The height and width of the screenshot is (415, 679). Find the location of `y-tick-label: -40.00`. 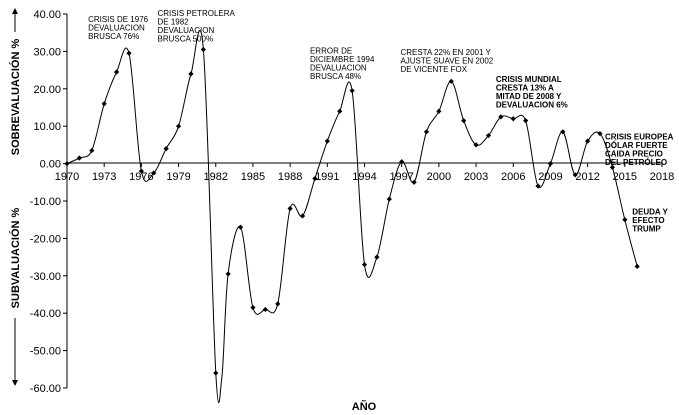

y-tick-label: -40.00 is located at coordinates (45, 314).